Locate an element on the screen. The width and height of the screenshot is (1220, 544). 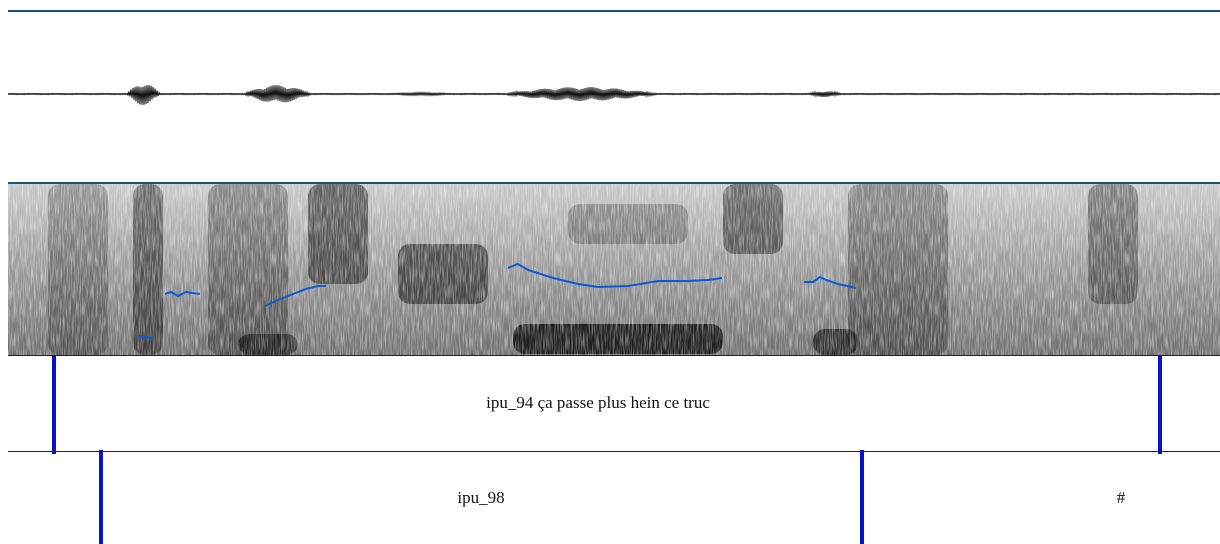
interval-label: # is located at coordinates (1121, 497).